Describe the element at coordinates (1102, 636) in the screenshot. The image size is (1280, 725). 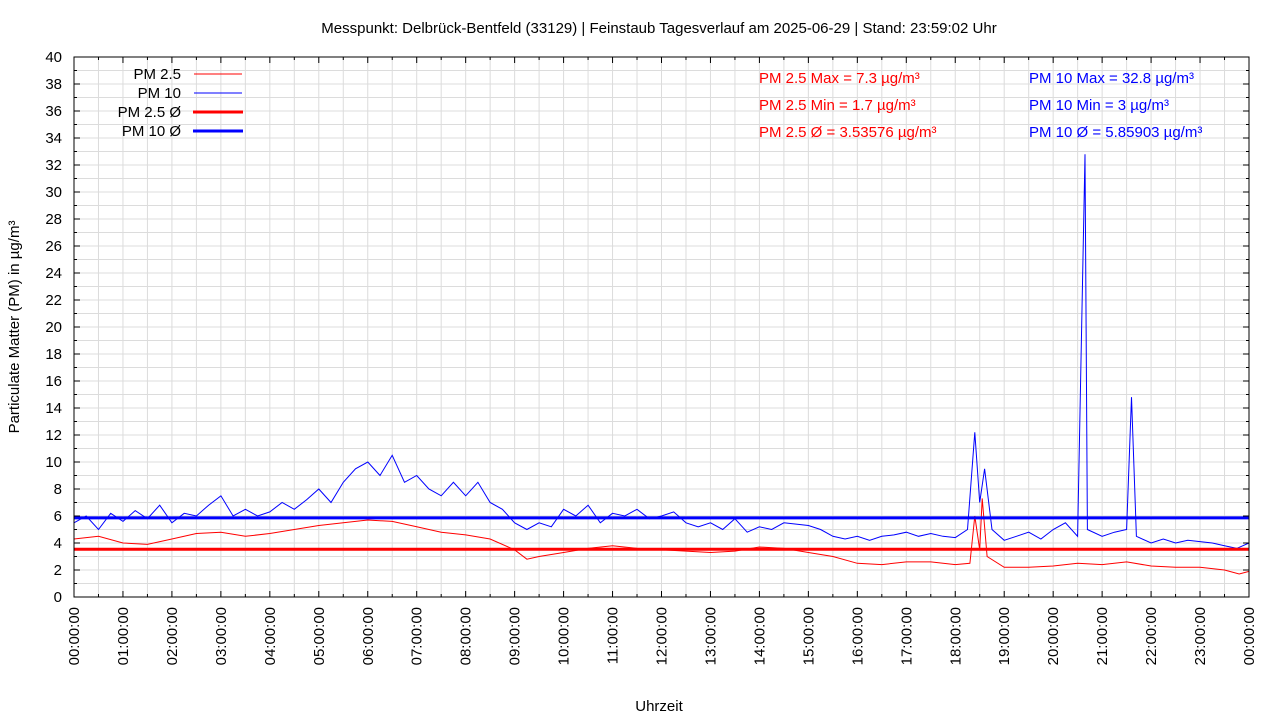
I see `x-tick-label: 21:00:00` at that location.